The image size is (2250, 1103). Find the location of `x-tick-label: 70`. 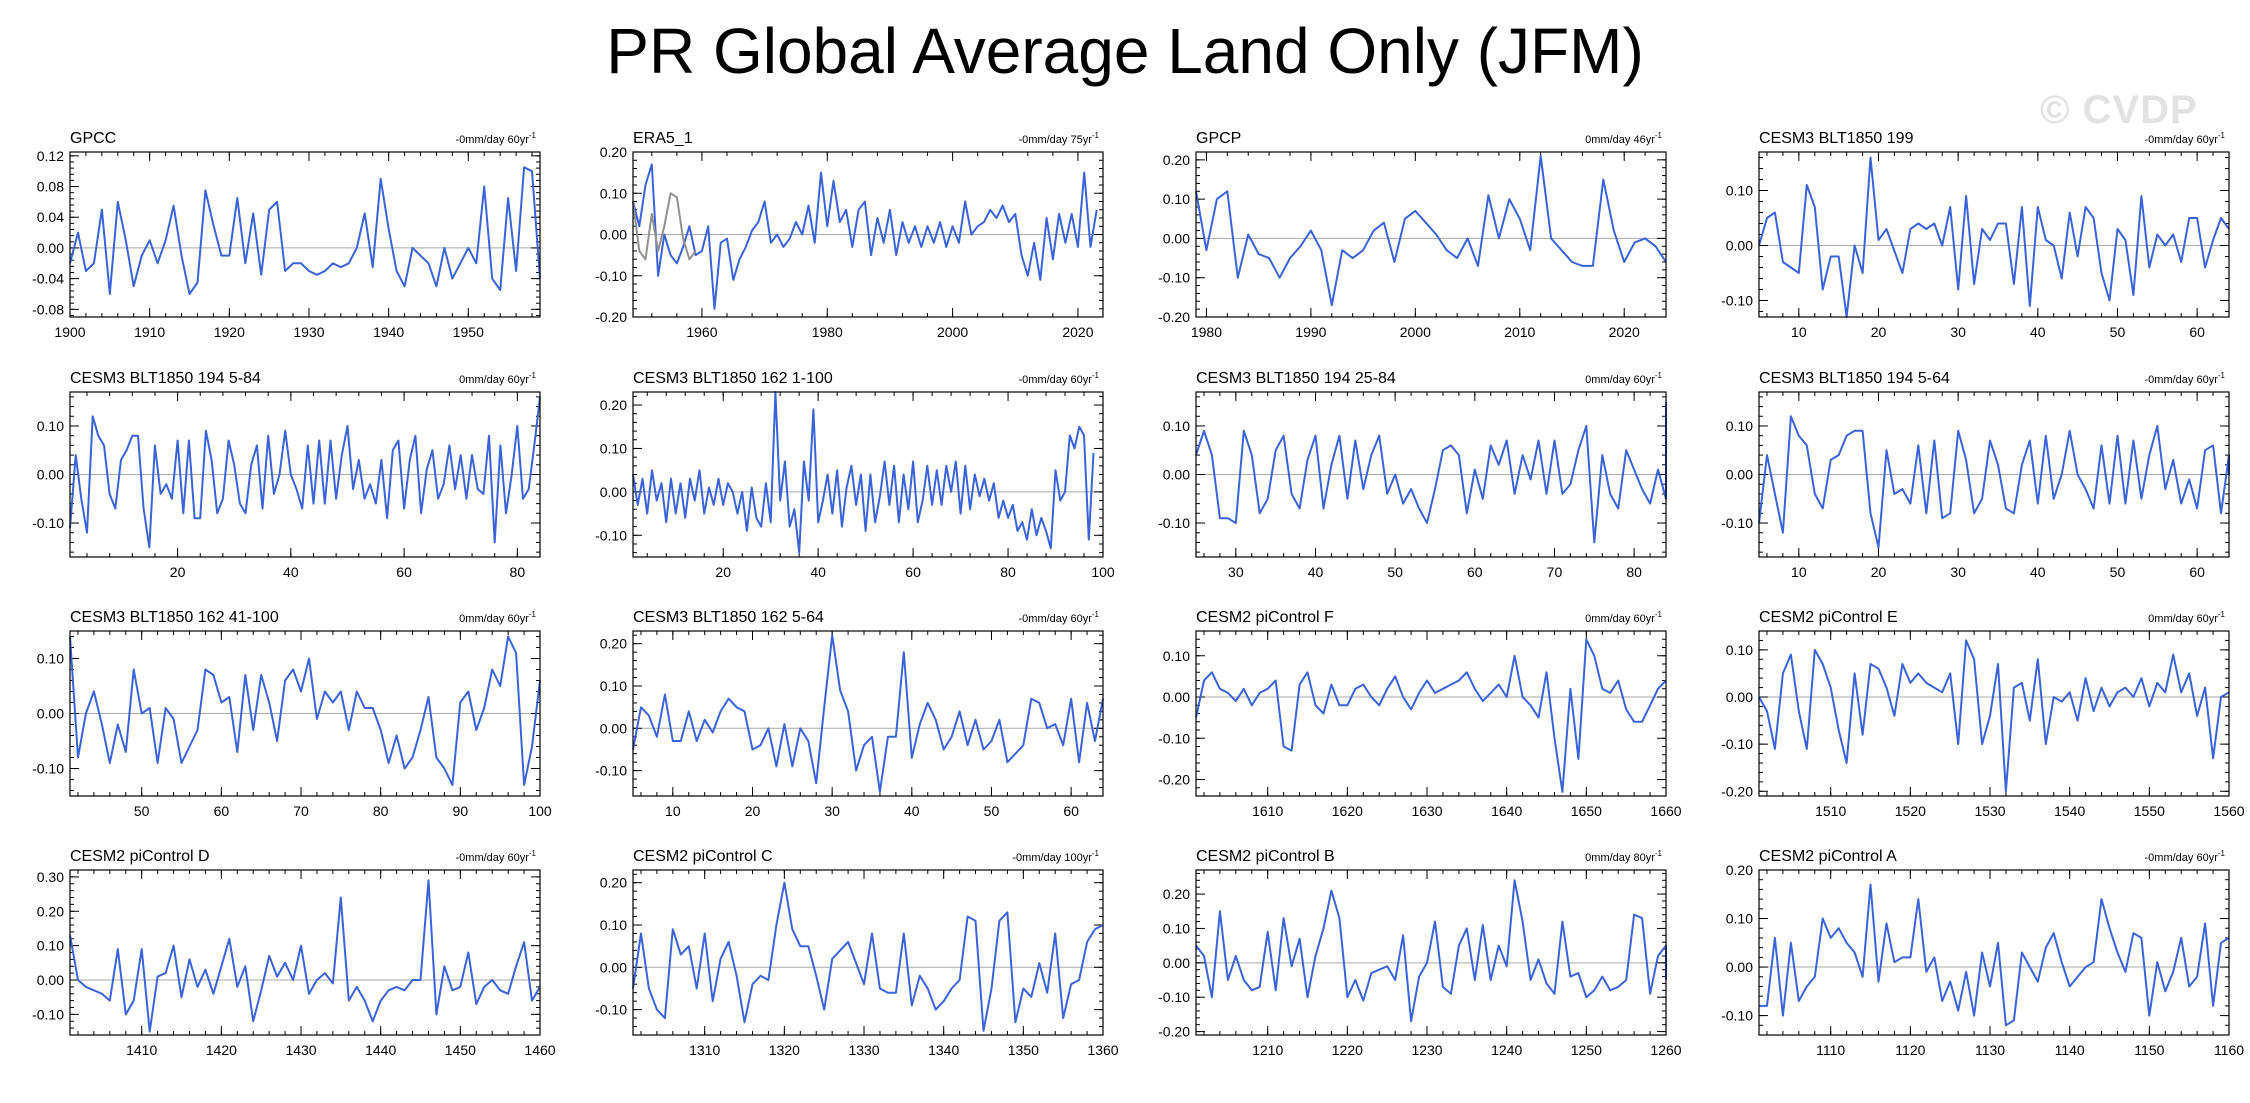

x-tick-label: 70 is located at coordinates (1555, 572).